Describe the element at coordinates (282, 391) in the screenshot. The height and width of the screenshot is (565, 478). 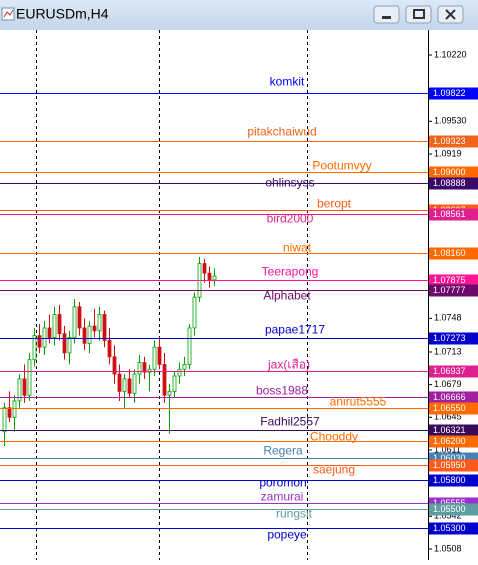
I see `level-name: boss1988` at that location.